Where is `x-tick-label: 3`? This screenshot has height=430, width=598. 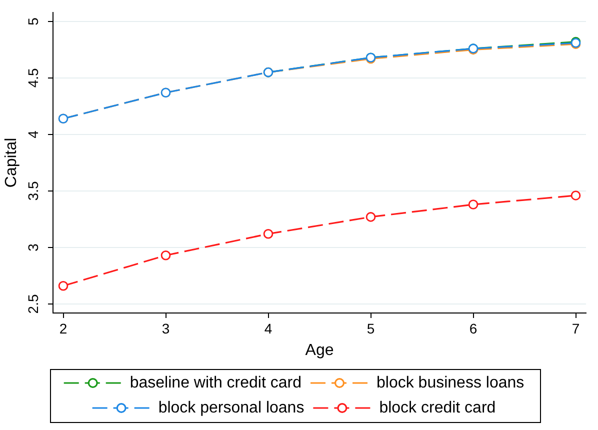 x-tick-label: 3 is located at coordinates (166, 328).